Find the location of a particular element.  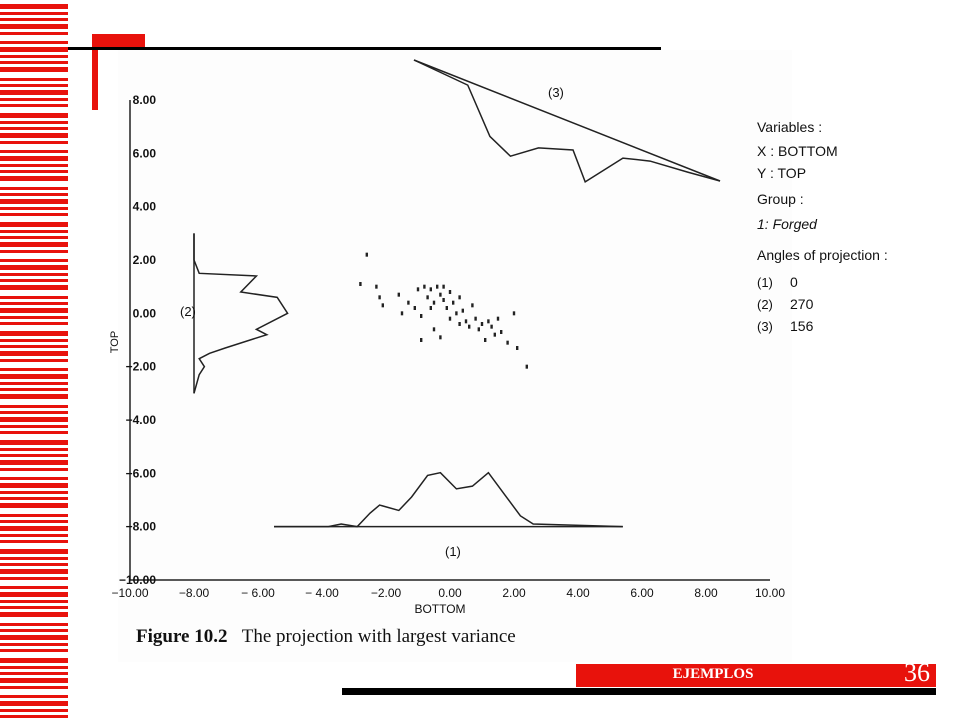

projection-3-label: (3) is located at coordinates (556, 92).